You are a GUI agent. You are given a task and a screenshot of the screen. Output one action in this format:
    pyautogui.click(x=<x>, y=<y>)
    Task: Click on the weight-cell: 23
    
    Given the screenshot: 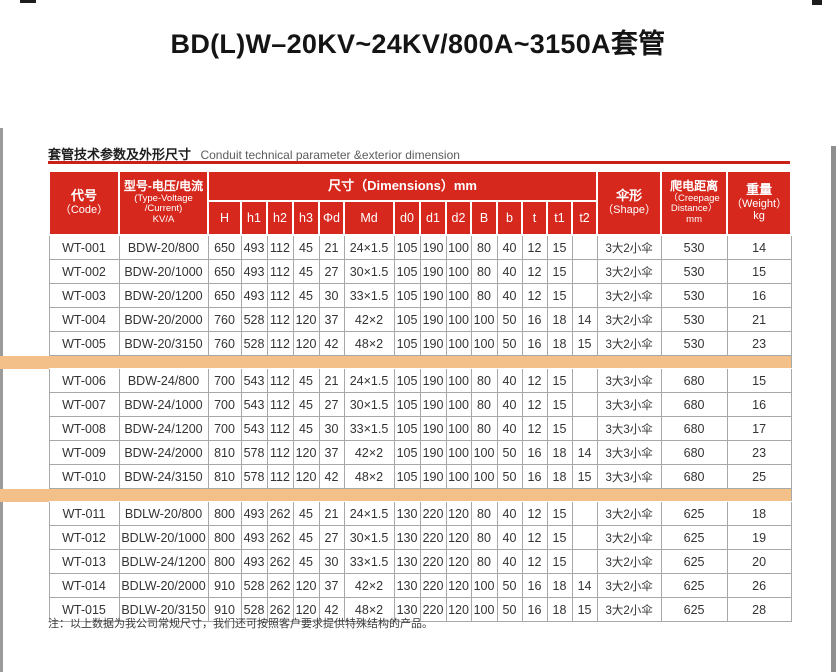 What is the action you would take?
    pyautogui.click(x=759, y=343)
    